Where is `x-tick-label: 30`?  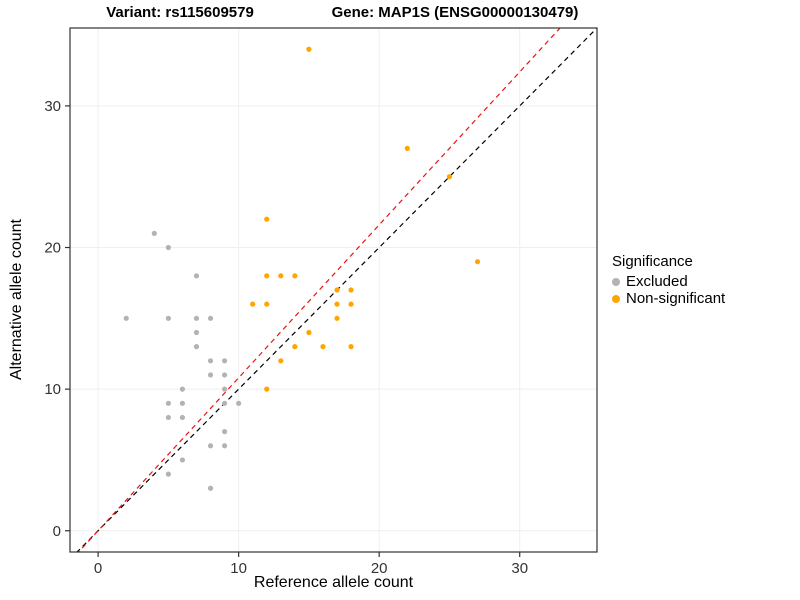
x-tick-label: 30 is located at coordinates (519, 568).